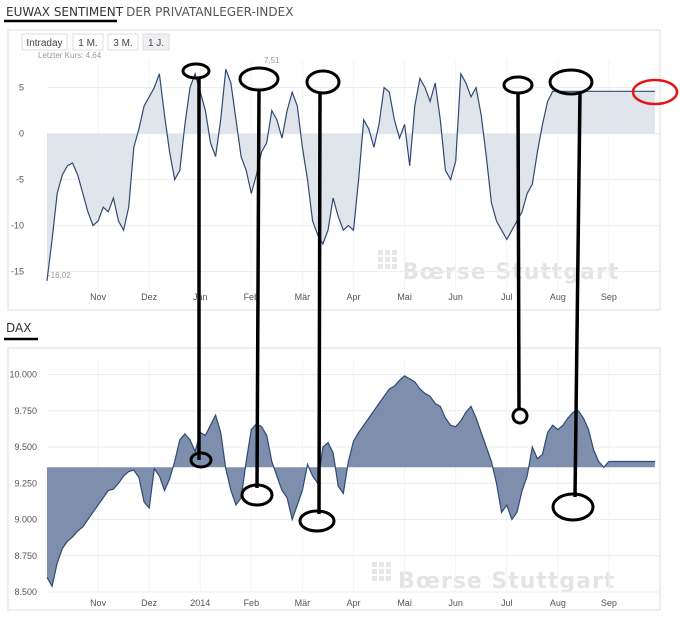 The height and width of the screenshot is (619, 680). I want to click on dax-title: DAX, so click(18, 328).